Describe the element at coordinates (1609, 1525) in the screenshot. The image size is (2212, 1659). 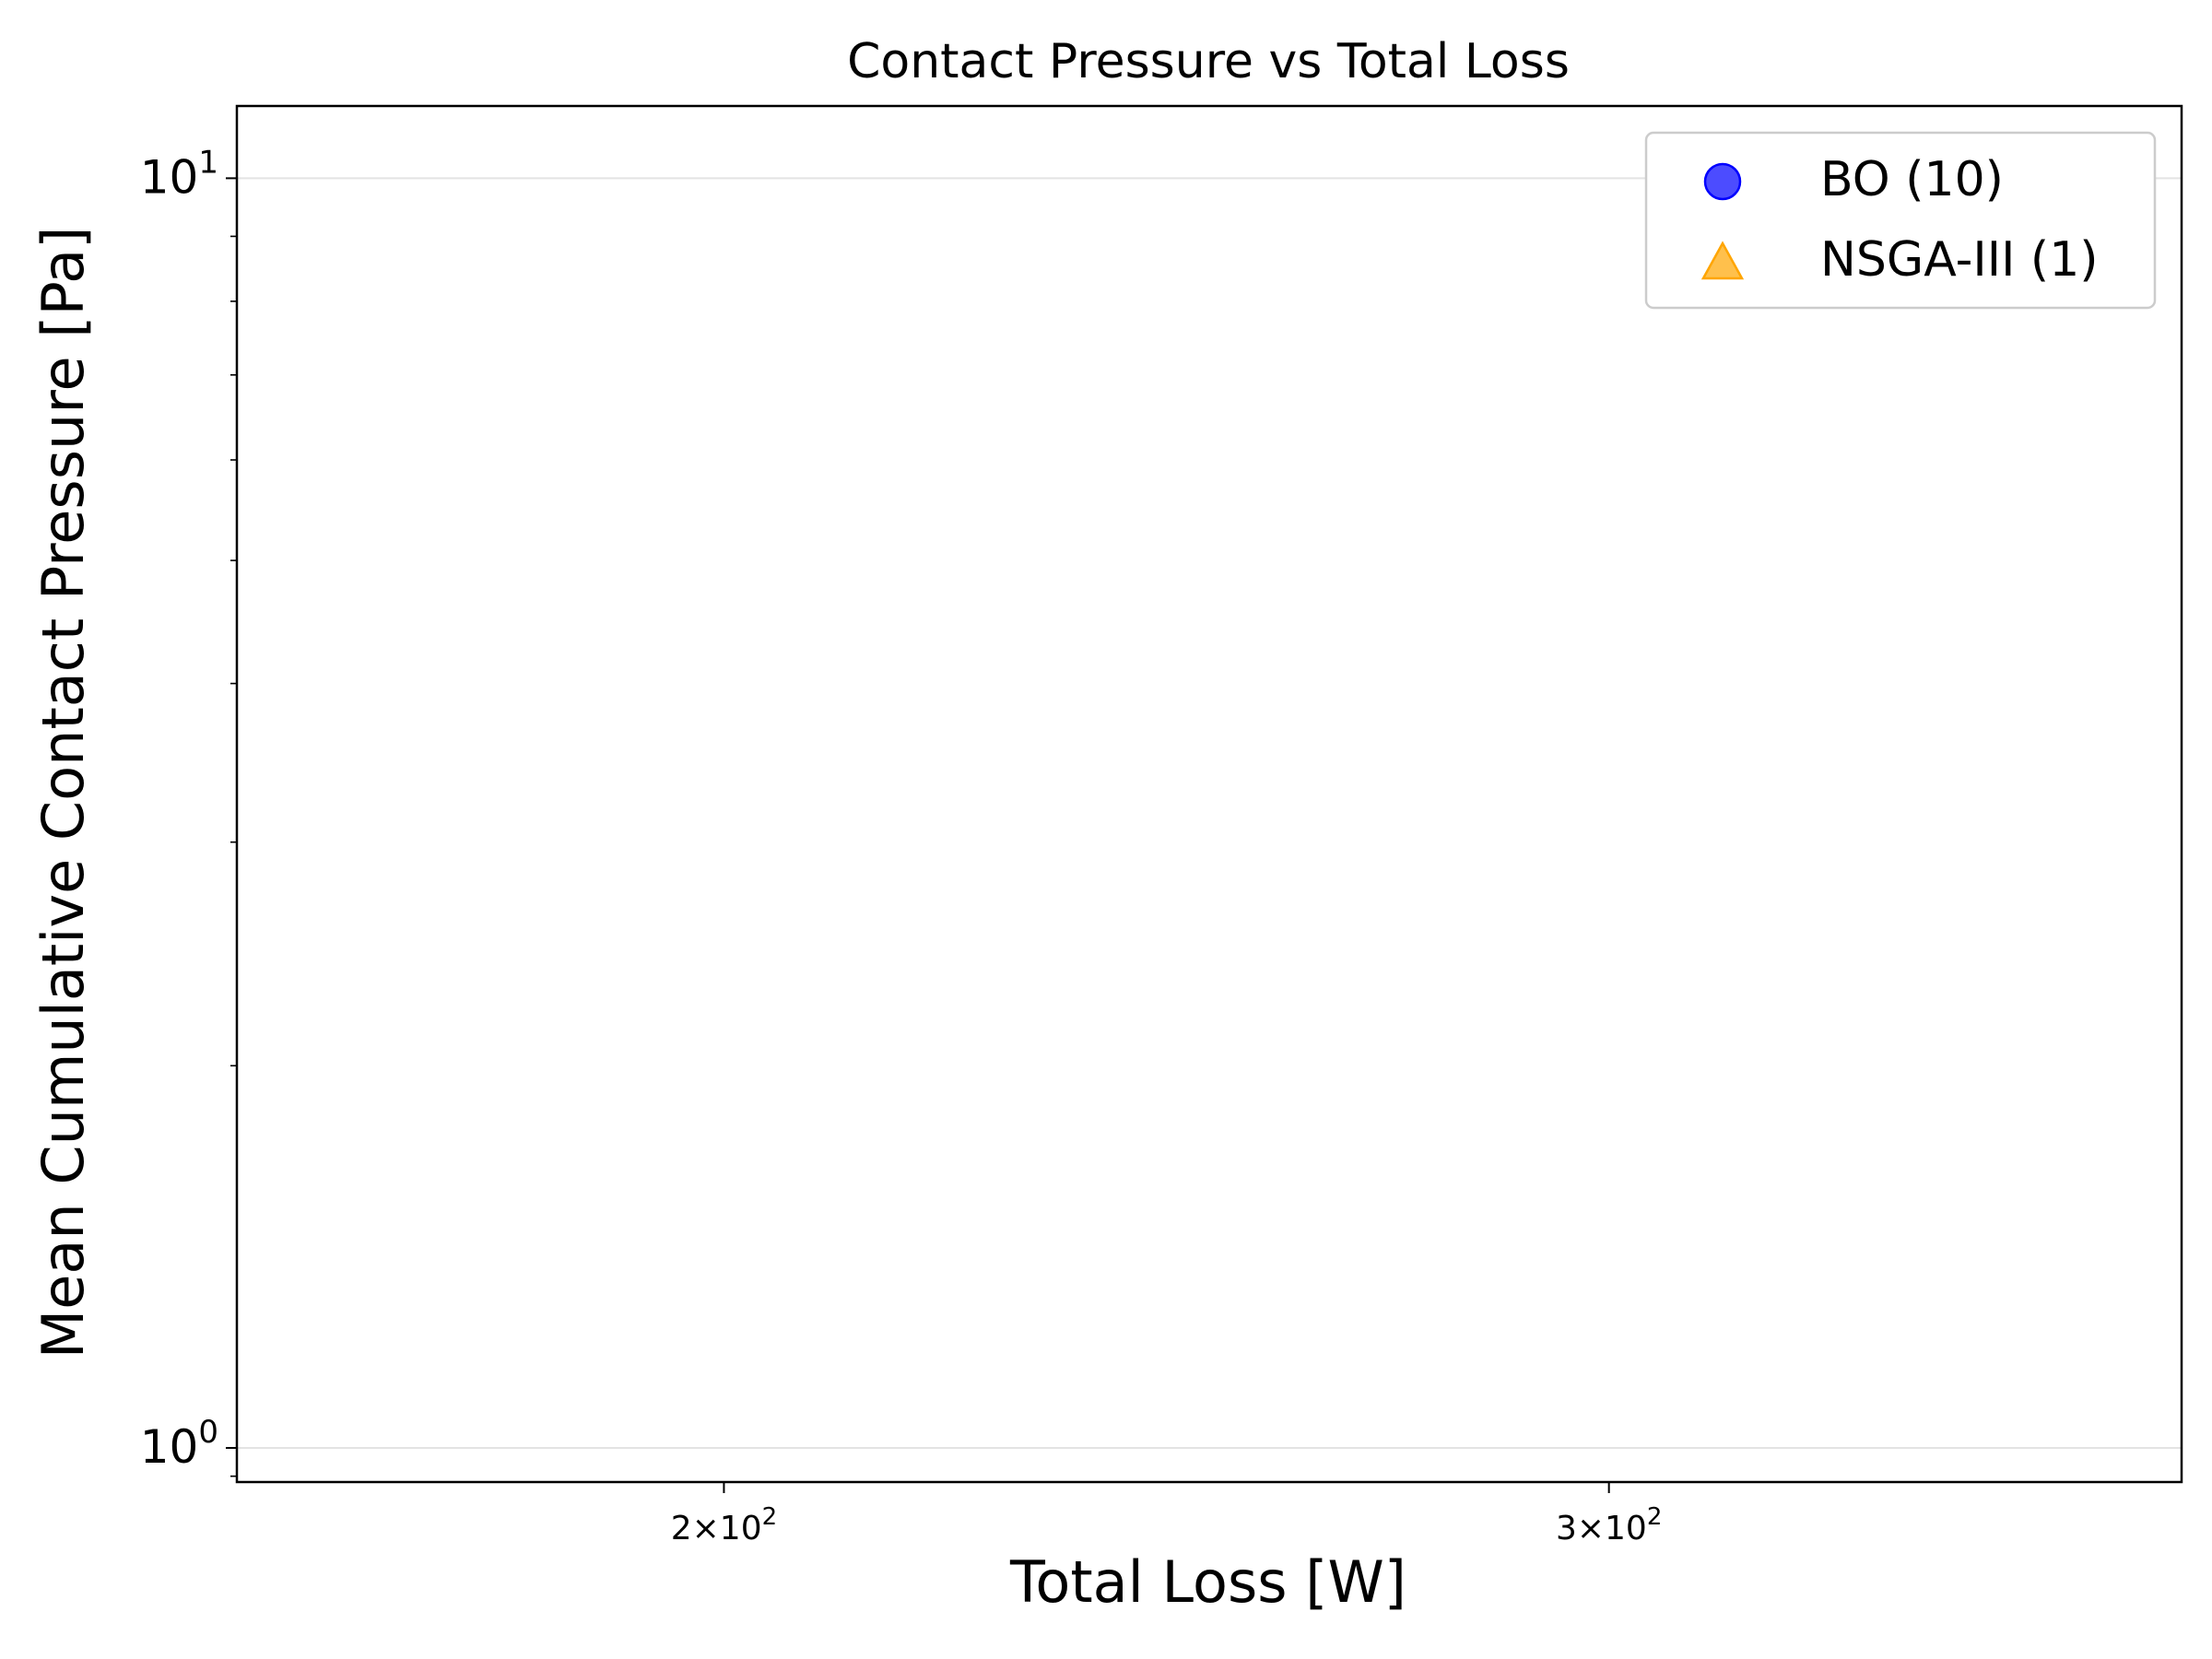
I see `x-tick-label: 3×102` at that location.